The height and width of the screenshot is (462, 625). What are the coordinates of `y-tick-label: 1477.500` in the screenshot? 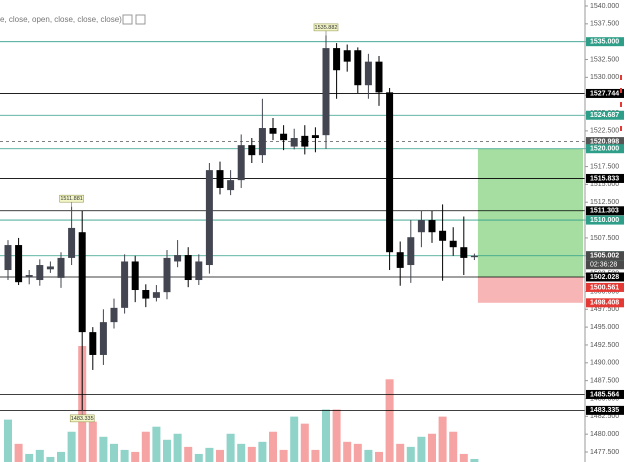 It's located at (604, 452).